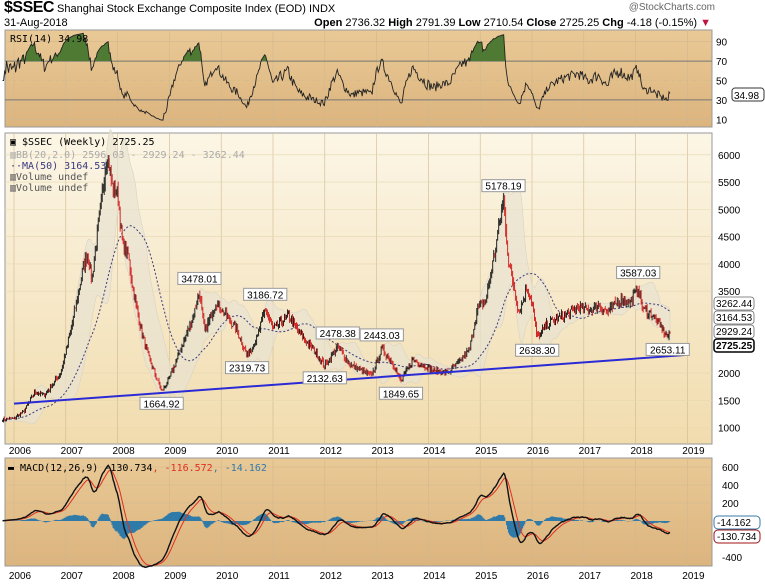 This screenshot has height=585, width=765. What do you see at coordinates (503, 23) in the screenshot?
I see `low-value: 2710.54` at bounding box center [503, 23].